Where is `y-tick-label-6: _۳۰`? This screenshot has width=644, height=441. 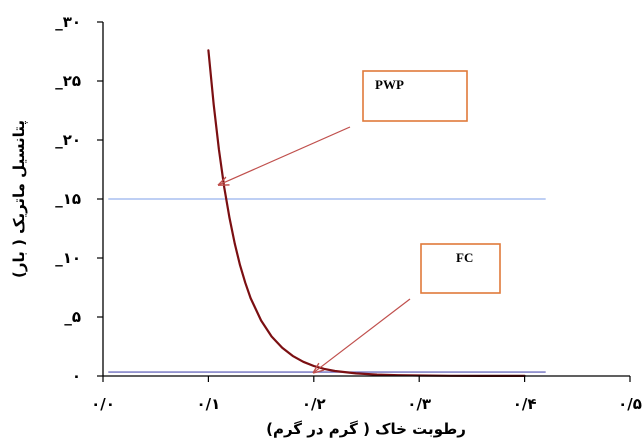 y-tick-label-6: _۳۰ is located at coordinates (68, 22).